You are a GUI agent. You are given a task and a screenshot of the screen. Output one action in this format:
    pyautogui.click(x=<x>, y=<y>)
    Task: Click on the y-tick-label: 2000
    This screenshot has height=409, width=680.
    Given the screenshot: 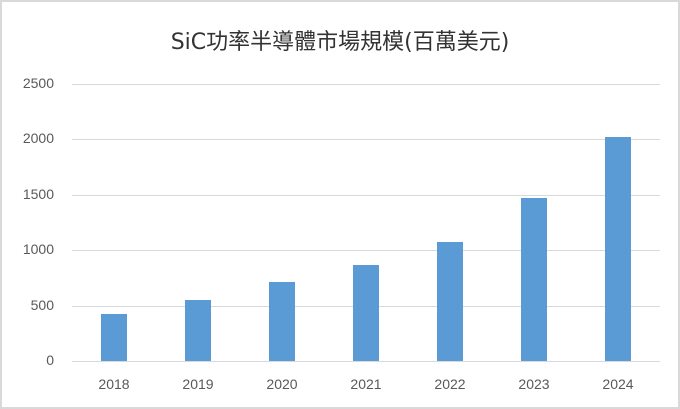 What is the action you would take?
    pyautogui.click(x=38, y=138)
    